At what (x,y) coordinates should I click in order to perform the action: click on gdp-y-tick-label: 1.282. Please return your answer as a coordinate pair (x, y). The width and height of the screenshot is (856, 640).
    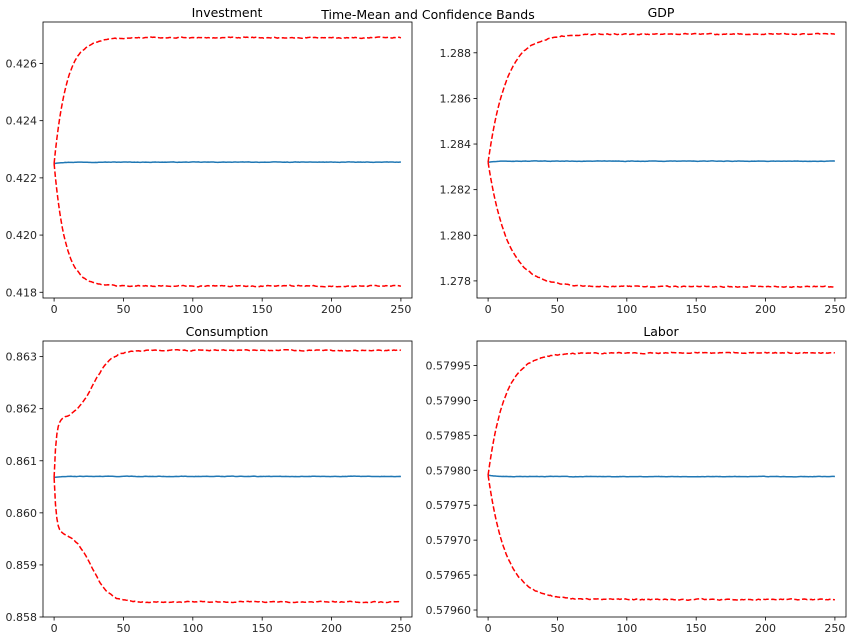
    Looking at the image, I should click on (456, 190).